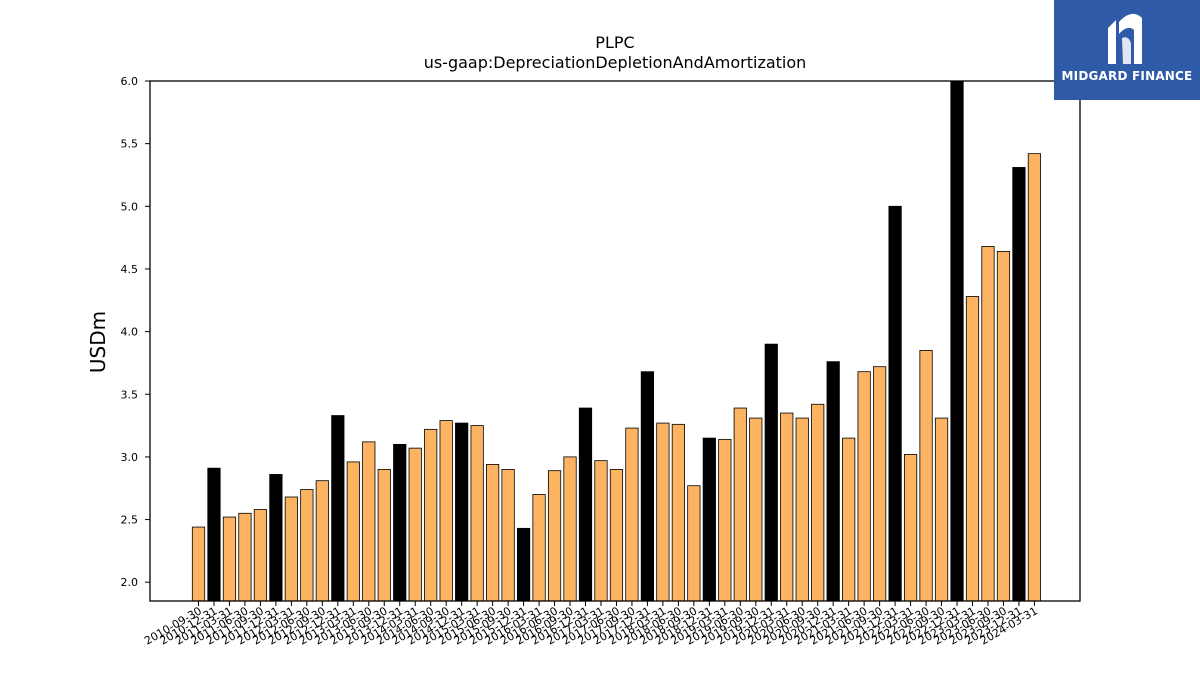 The width and height of the screenshot is (1200, 675). What do you see at coordinates (130, 81) in the screenshot?
I see `y-tick-label: 6.0` at bounding box center [130, 81].